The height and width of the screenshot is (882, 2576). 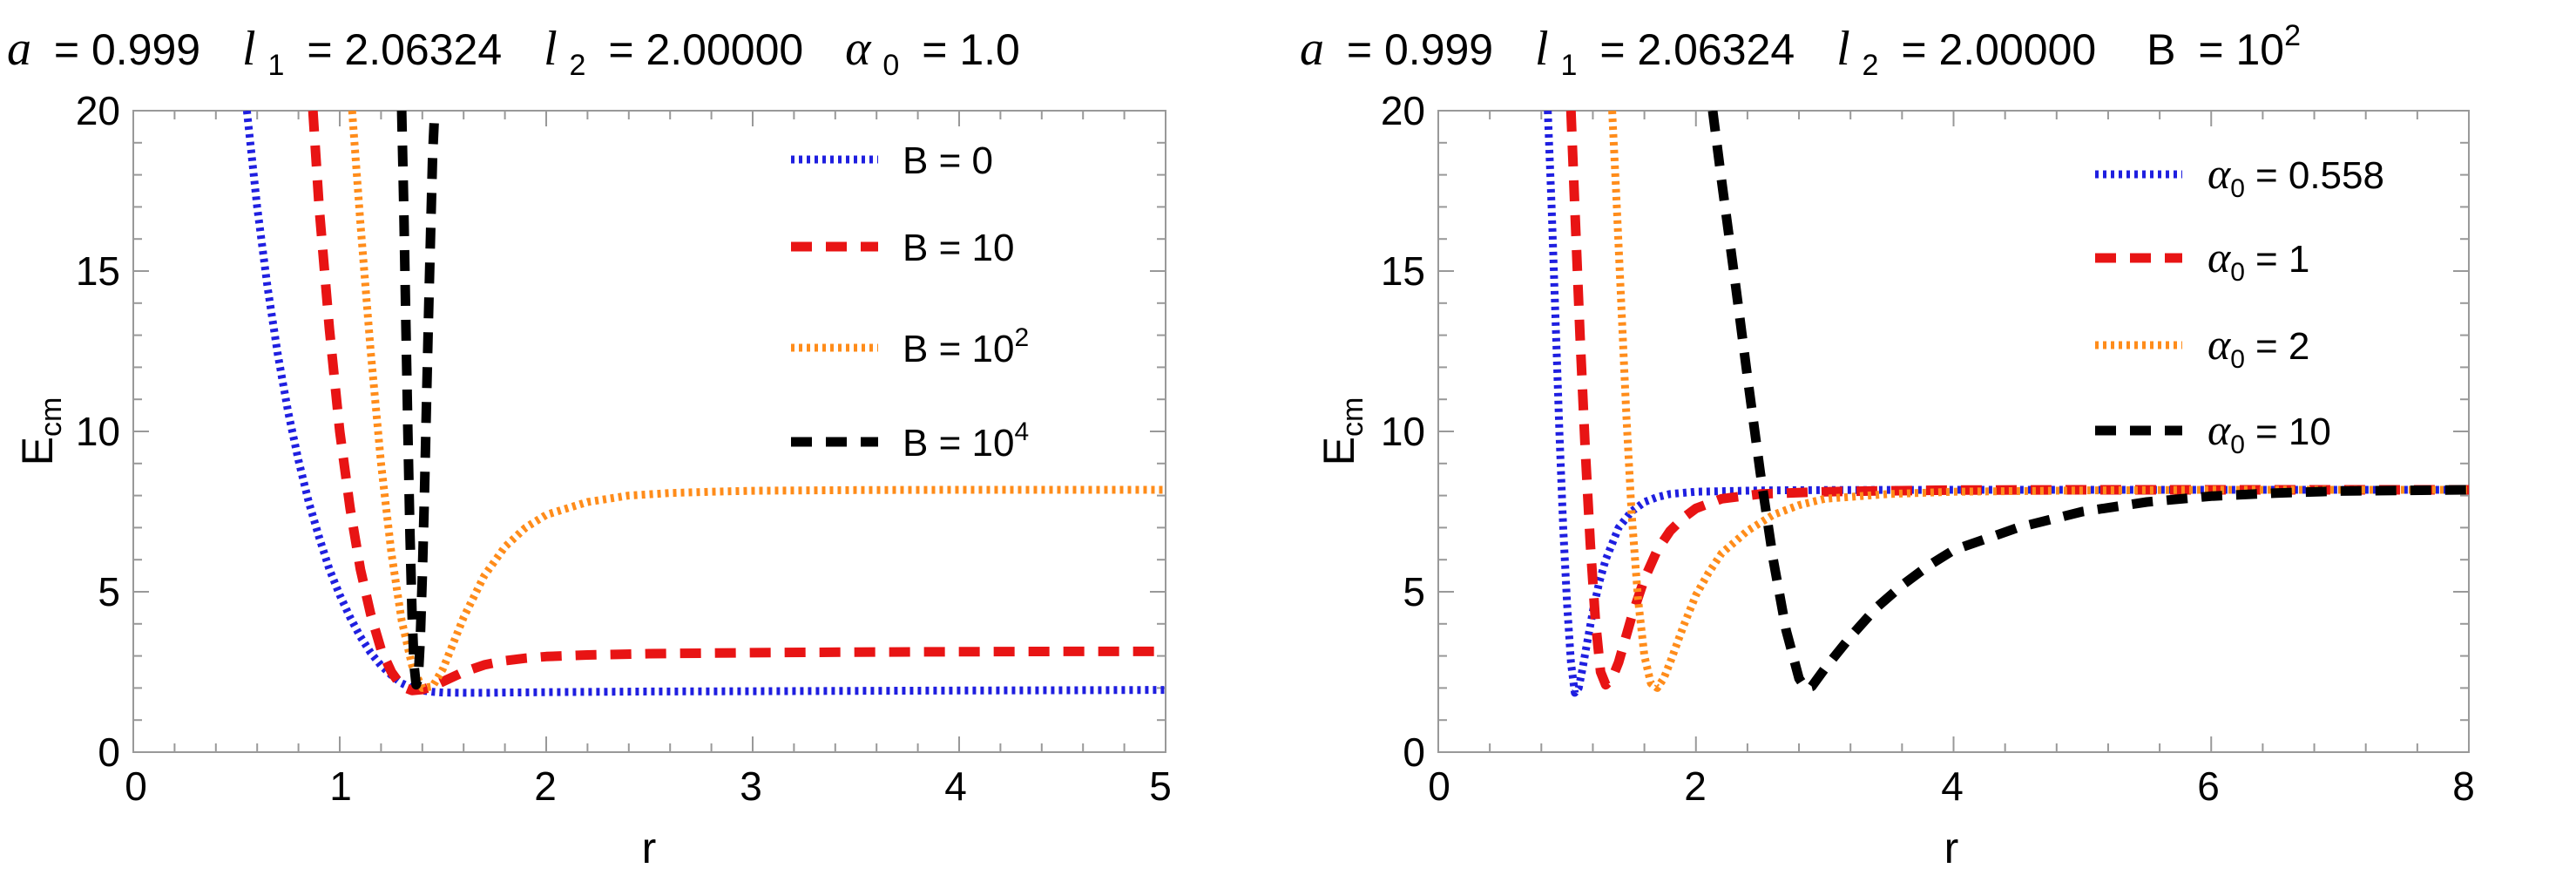 What do you see at coordinates (2282, 346) in the screenshot?
I see `legend-alpha-value: = 2` at bounding box center [2282, 346].